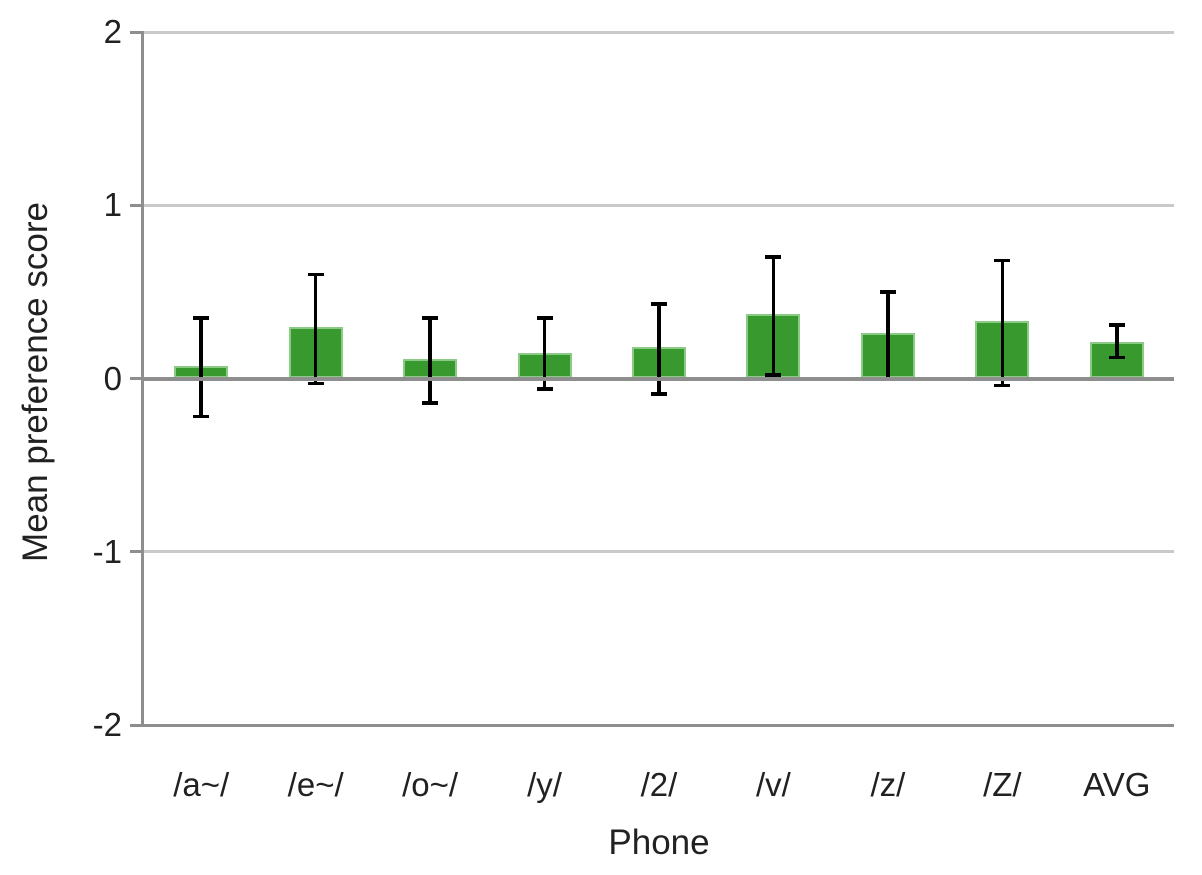 This screenshot has height=875, width=1202. I want to click on category-label: /v/, so click(773, 784).